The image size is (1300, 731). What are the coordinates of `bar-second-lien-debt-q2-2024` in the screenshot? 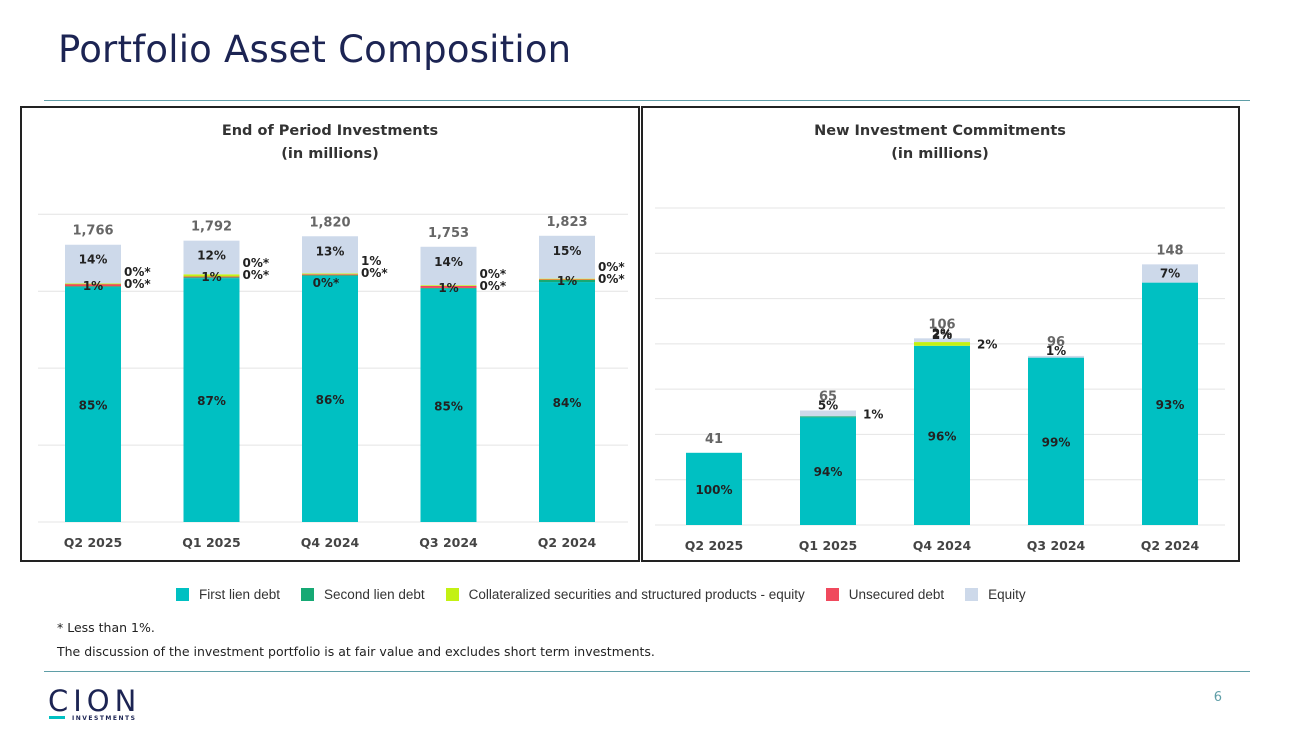 It's located at (567, 281).